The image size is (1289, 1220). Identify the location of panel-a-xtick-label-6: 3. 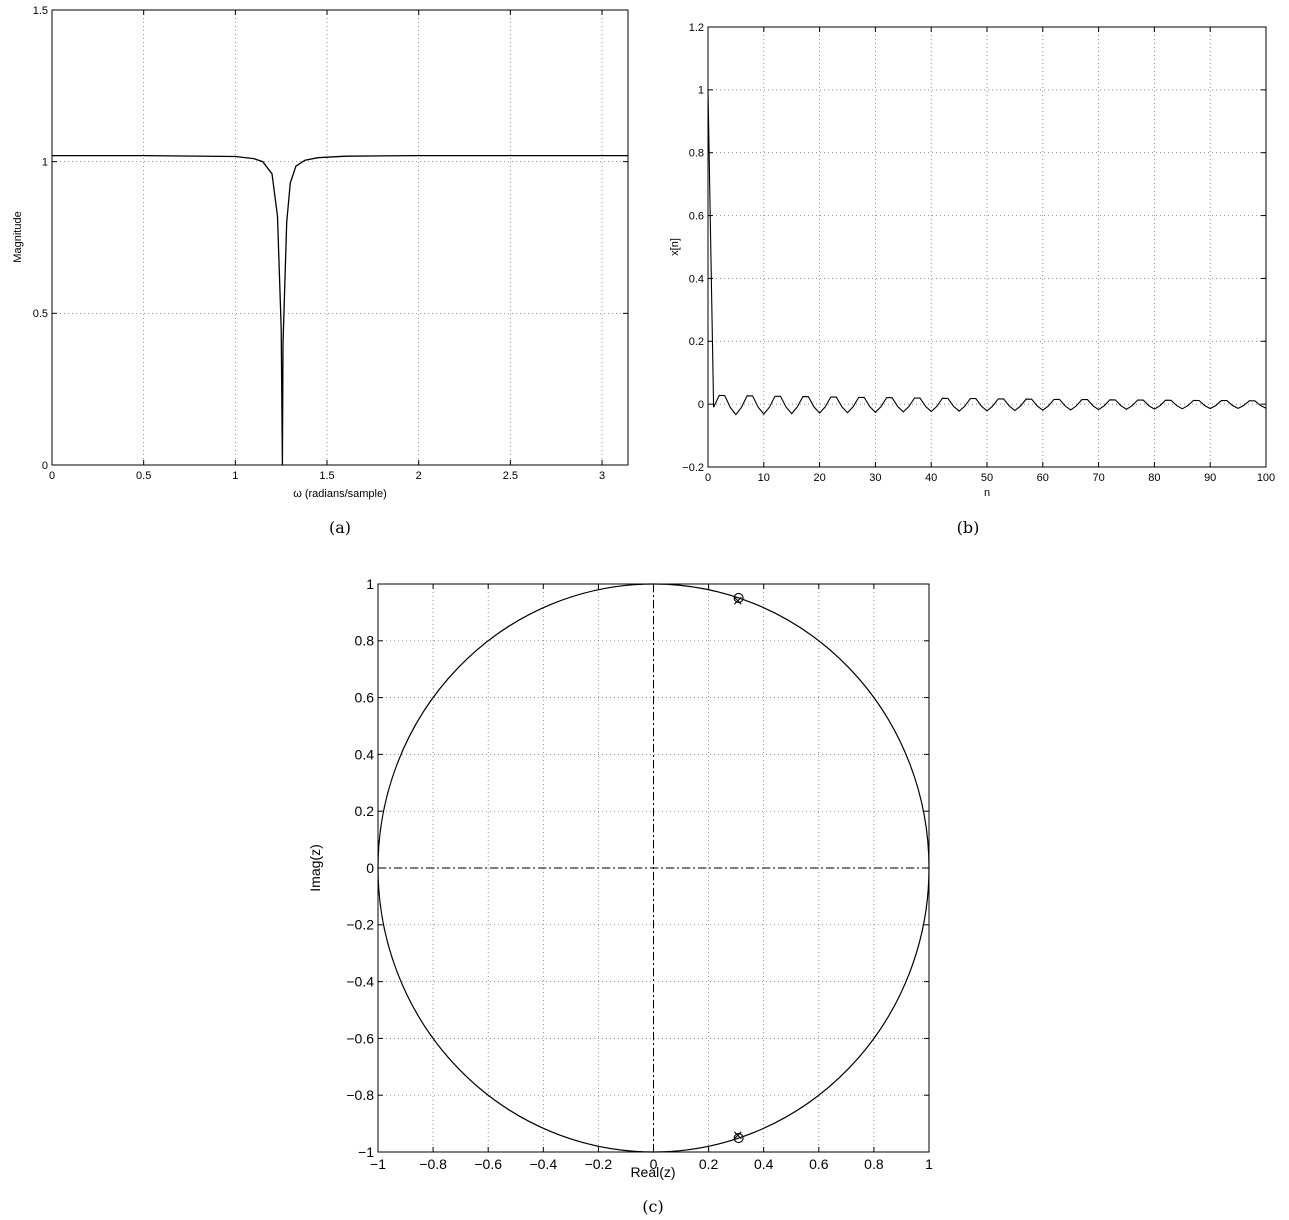
(602, 476).